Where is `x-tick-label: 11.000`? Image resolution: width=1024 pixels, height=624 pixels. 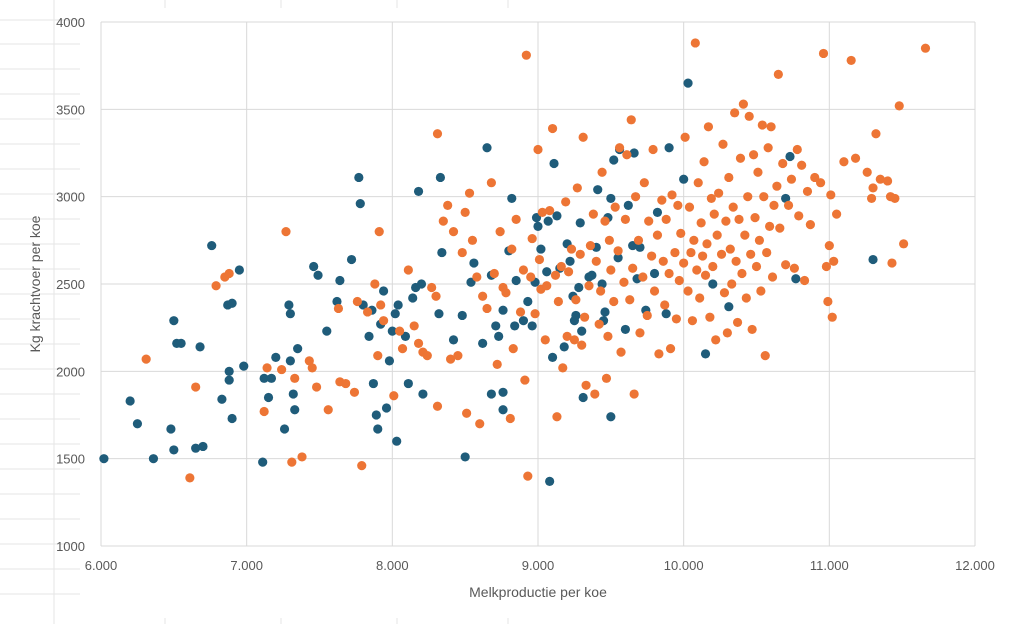
x-tick-label: 11.000 is located at coordinates (829, 565).